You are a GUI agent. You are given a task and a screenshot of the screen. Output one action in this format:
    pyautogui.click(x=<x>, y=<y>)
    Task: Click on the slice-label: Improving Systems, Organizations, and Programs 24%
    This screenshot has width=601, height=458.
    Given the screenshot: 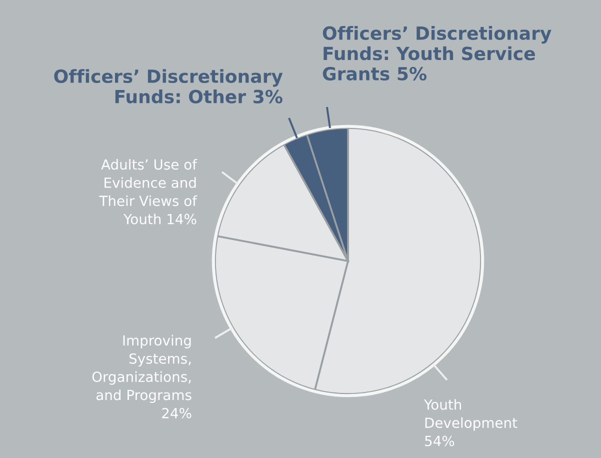 What is the action you would take?
    pyautogui.click(x=142, y=376)
    